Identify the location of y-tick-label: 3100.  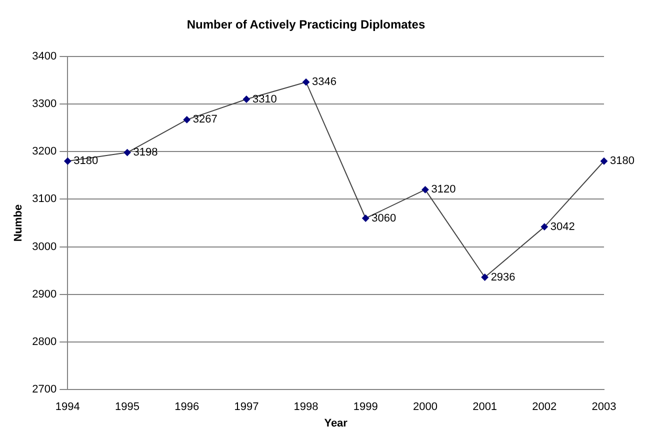
(44, 199).